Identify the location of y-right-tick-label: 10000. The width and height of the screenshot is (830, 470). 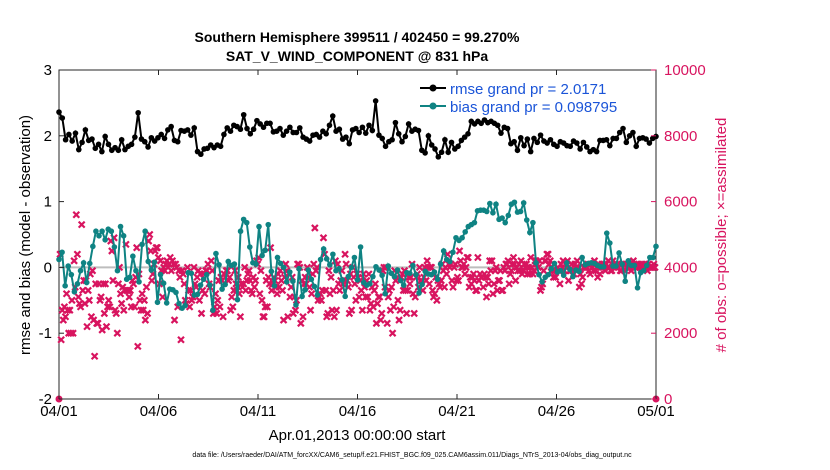
(685, 70).